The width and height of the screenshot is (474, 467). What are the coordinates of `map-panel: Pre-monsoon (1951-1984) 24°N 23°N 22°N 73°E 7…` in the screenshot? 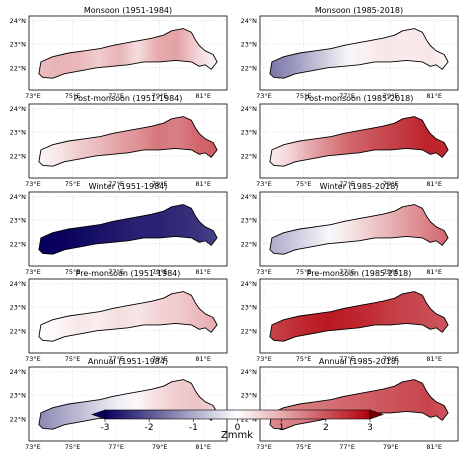 It's located at (119, 316).